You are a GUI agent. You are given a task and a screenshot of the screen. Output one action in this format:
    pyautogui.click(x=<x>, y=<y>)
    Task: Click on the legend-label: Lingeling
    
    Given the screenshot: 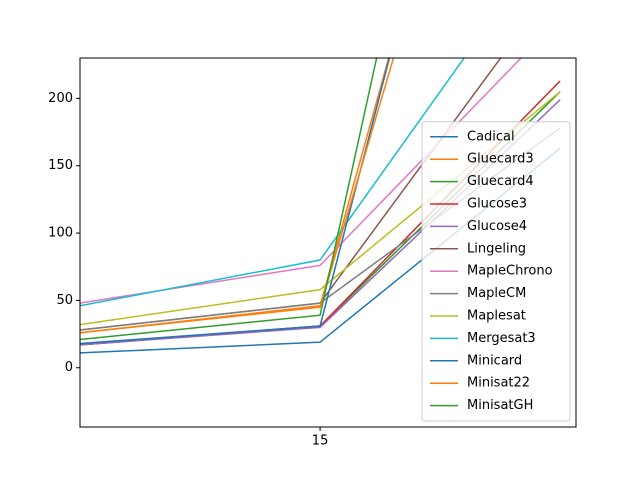 What is the action you would take?
    pyautogui.click(x=496, y=248)
    